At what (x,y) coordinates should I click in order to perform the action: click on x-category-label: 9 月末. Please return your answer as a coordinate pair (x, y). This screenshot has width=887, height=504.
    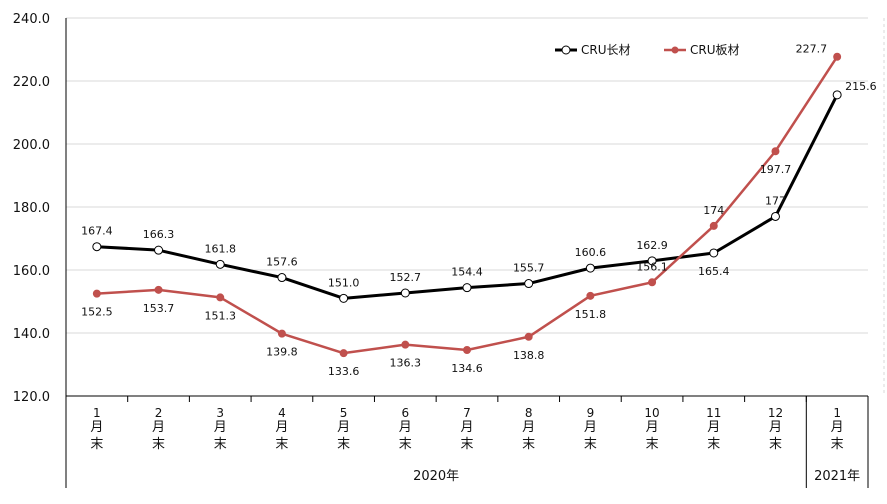
    Looking at the image, I should click on (590, 429).